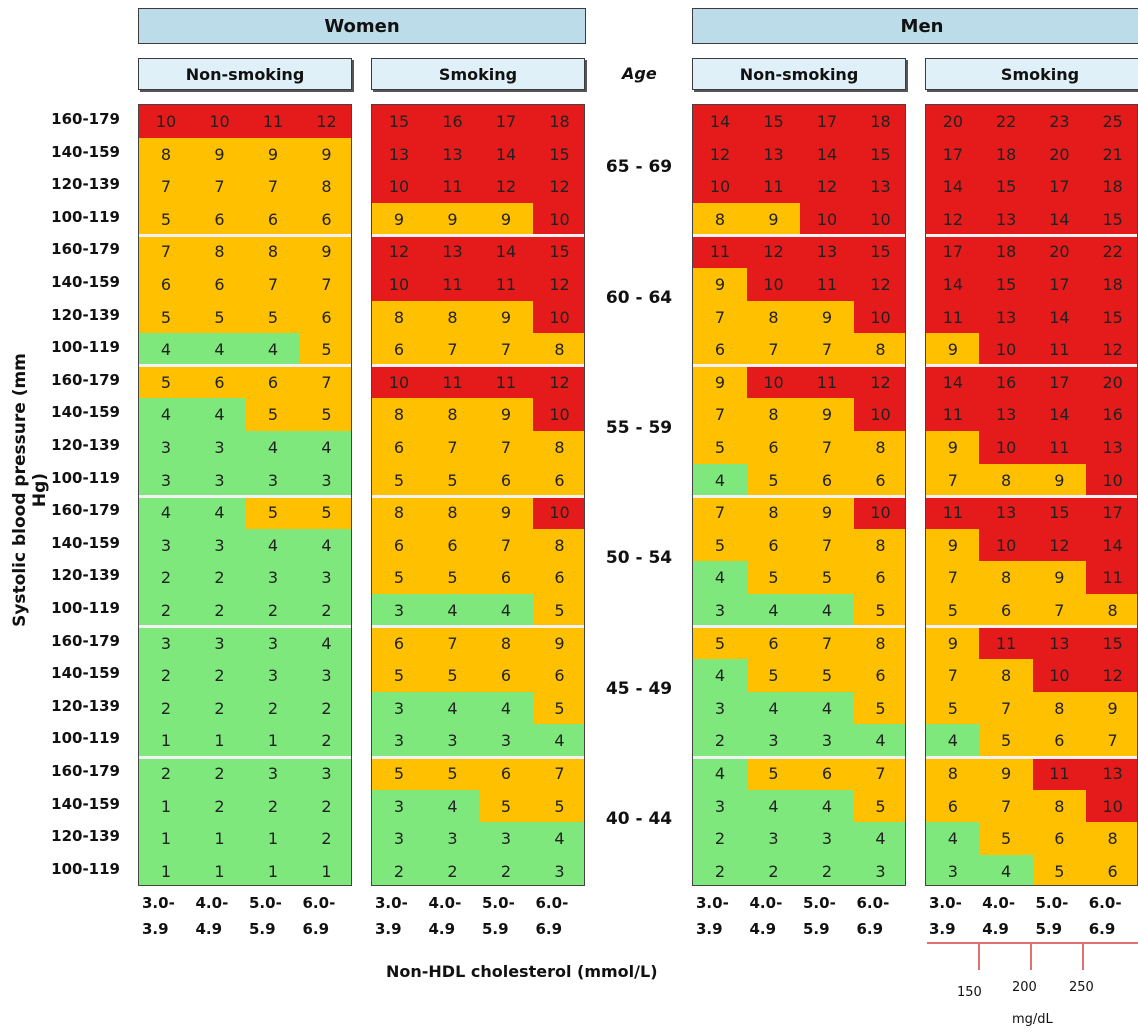  I want to click on risk-cell: 22, so click(1006, 122).